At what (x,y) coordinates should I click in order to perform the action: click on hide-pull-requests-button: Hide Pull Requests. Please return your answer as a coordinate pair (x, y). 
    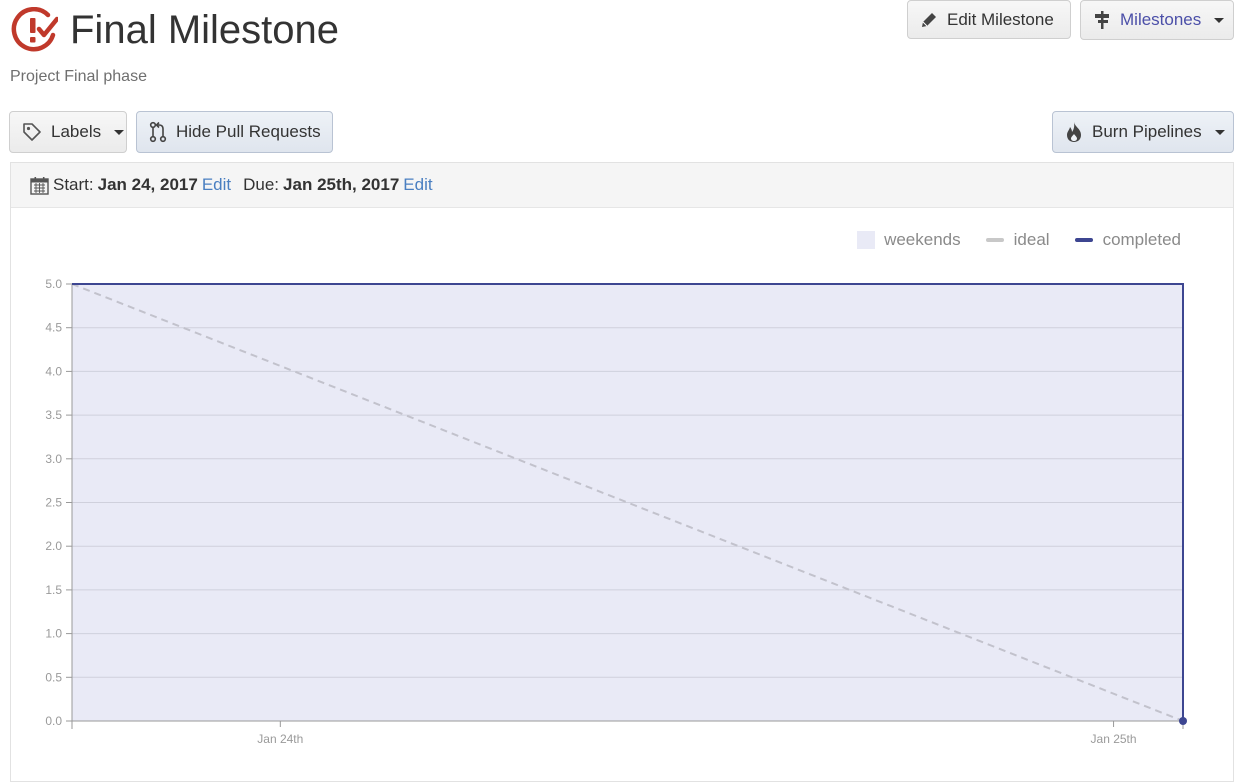
    Looking at the image, I should click on (234, 132).